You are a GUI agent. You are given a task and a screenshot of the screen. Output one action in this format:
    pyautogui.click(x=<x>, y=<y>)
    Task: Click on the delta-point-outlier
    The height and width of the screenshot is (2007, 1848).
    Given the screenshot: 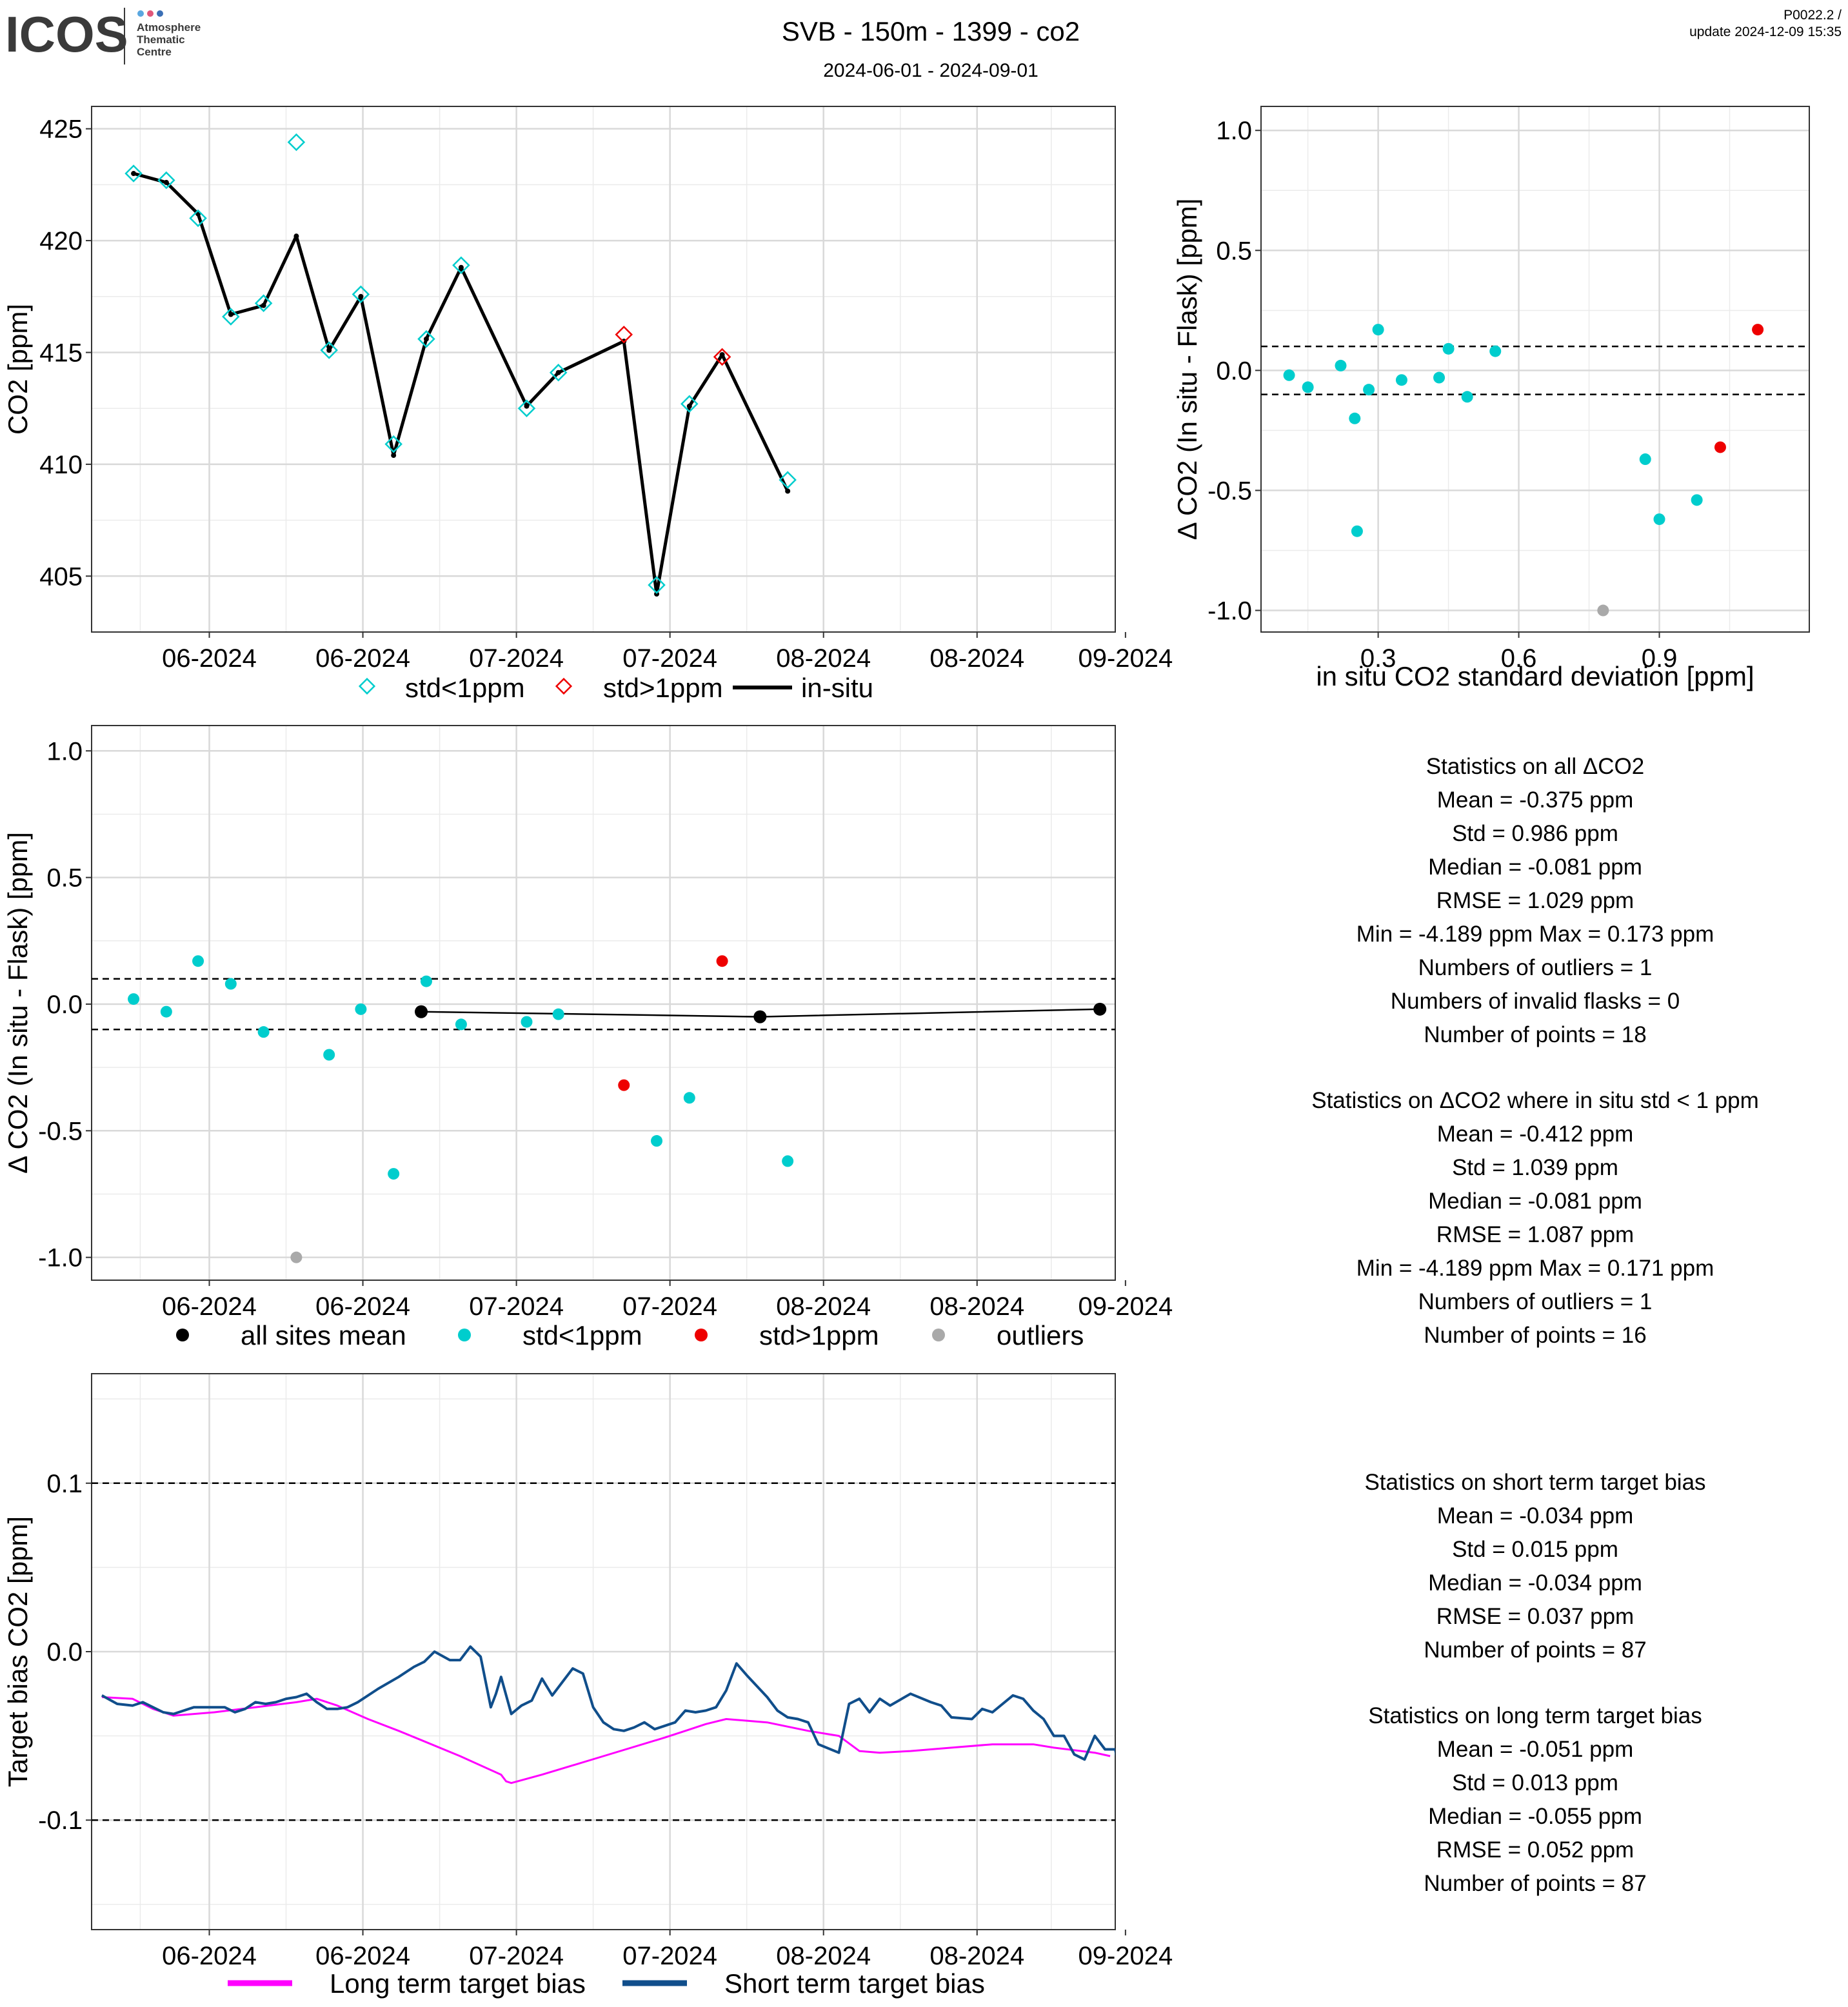 What is the action you would take?
    pyautogui.click(x=296, y=1257)
    